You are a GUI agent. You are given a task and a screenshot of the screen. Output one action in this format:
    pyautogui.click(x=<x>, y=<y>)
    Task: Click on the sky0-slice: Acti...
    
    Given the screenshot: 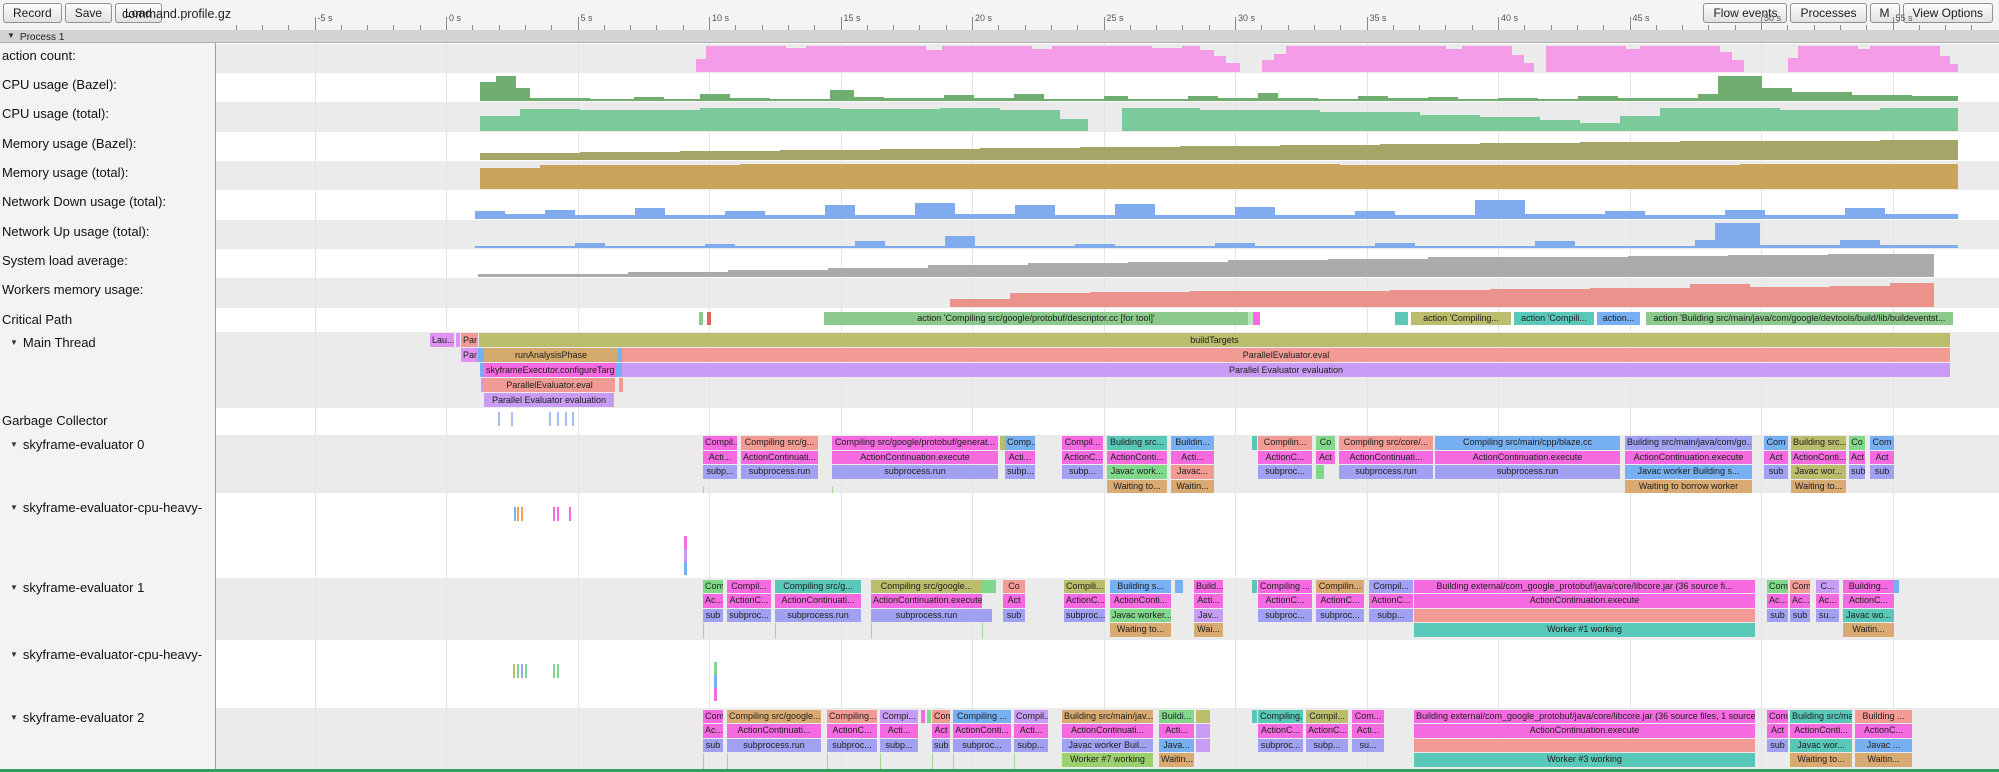 What is the action you would take?
    pyautogui.click(x=1192, y=457)
    